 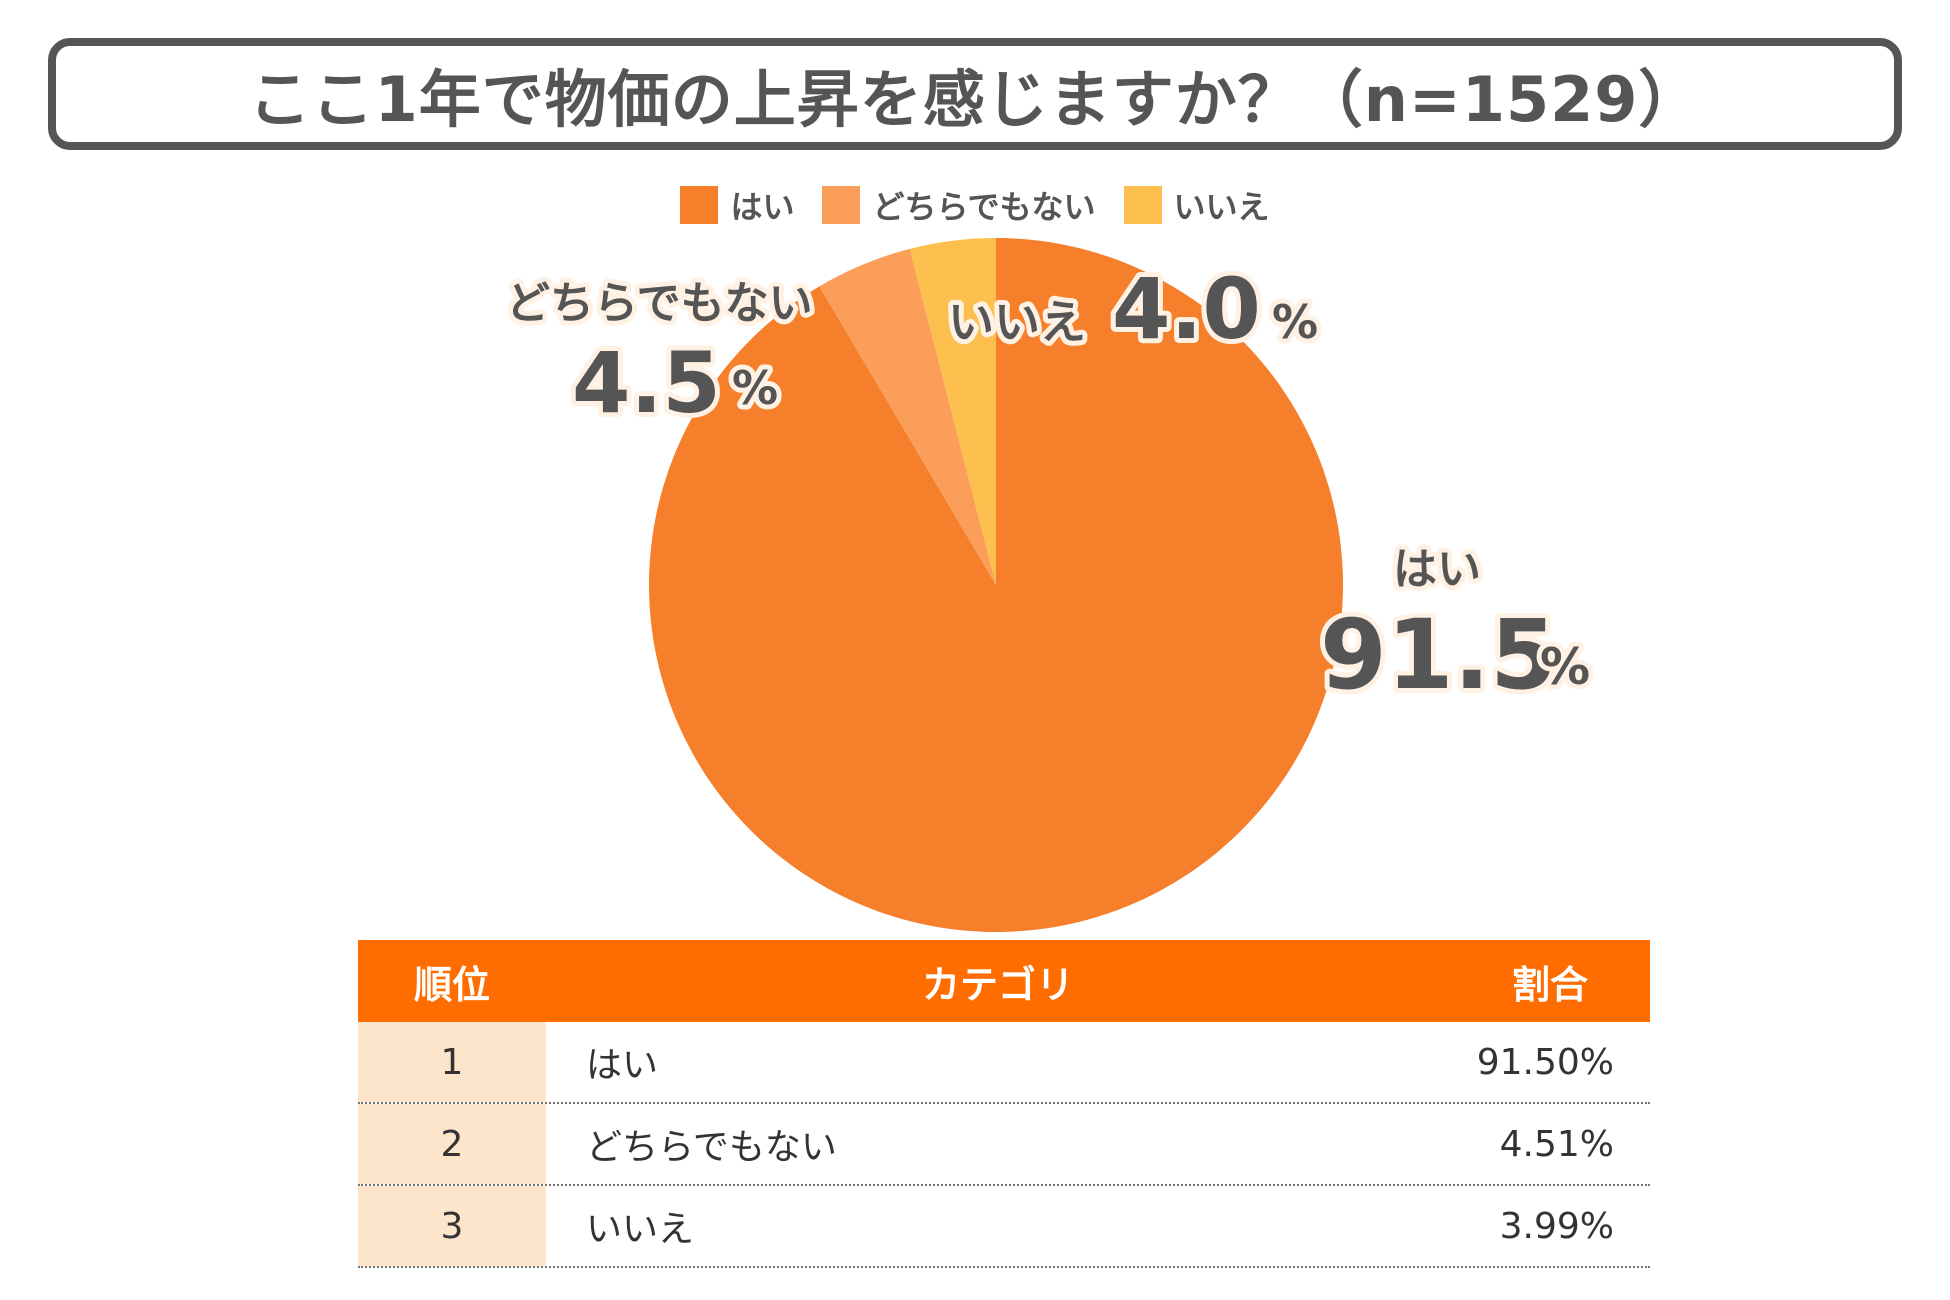 I want to click on row-category: はい, so click(x=622, y=1065).